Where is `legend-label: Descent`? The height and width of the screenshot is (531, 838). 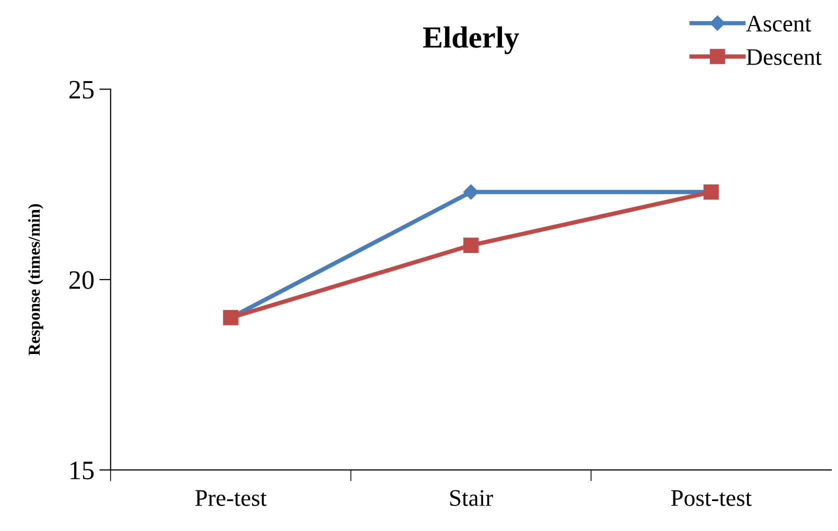
legend-label: Descent is located at coordinates (784, 57).